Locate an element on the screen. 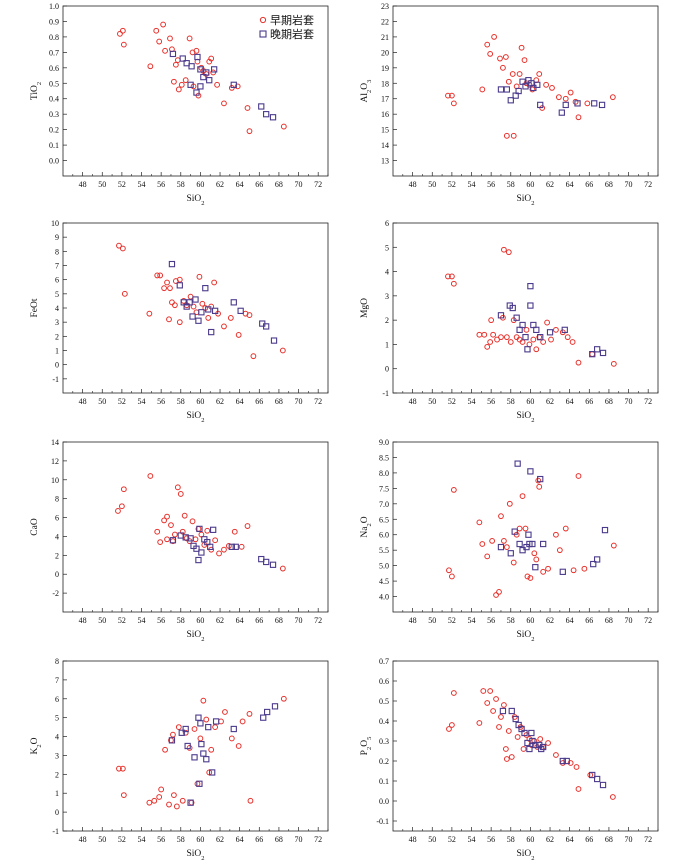  x-tick-label: 66 is located at coordinates (259, 620).